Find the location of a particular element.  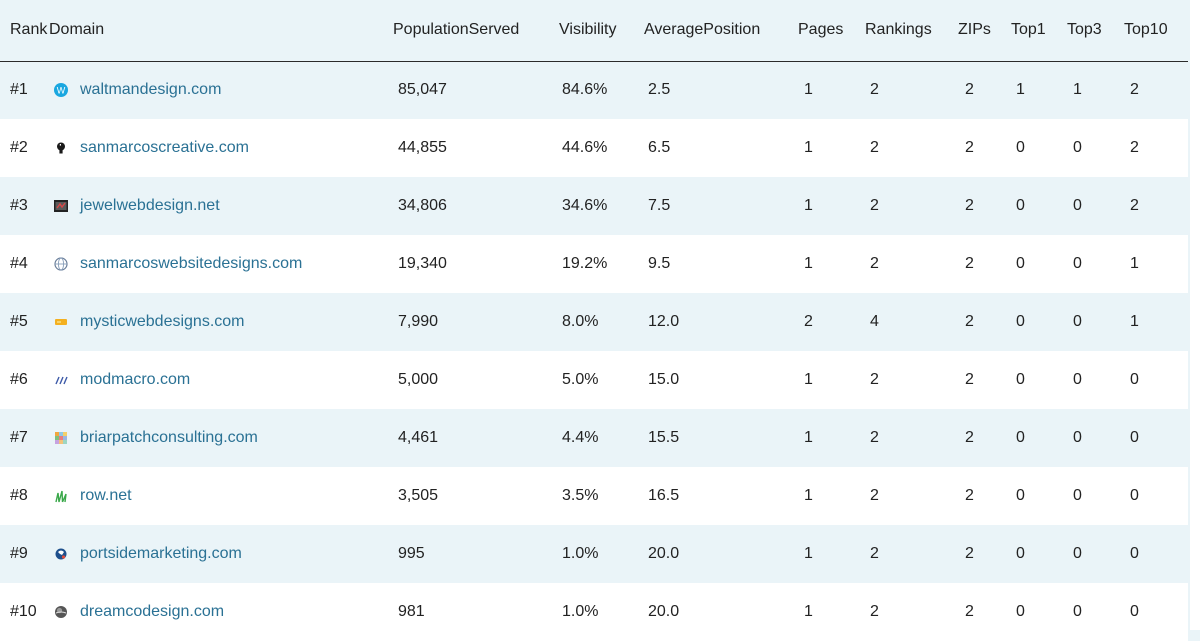

visibility-cell: 5.0% is located at coordinates (580, 379).